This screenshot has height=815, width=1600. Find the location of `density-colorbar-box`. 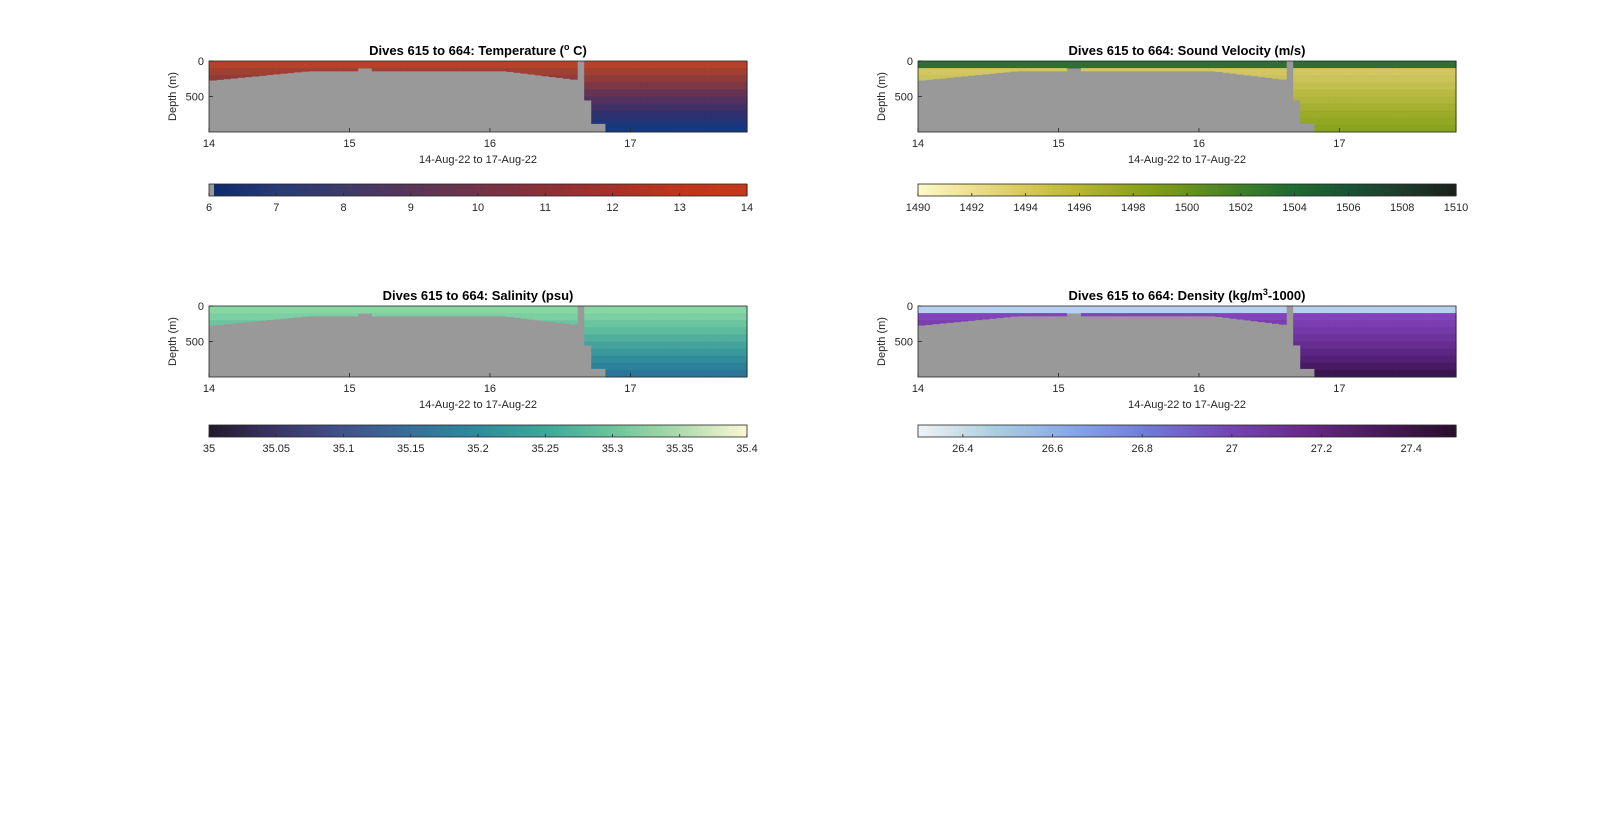

density-colorbar-box is located at coordinates (1187, 431).